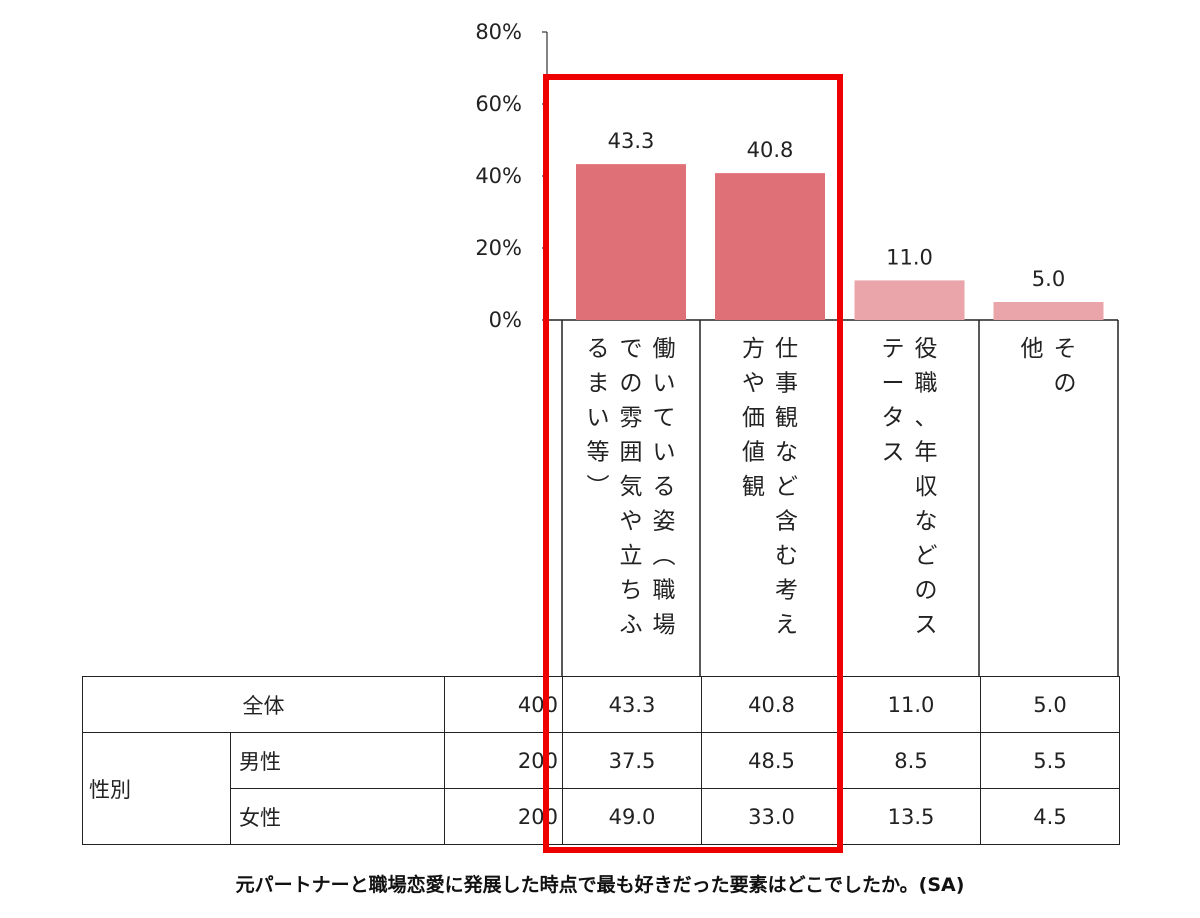  I want to click on y-tick-label: 40%, so click(498, 176).